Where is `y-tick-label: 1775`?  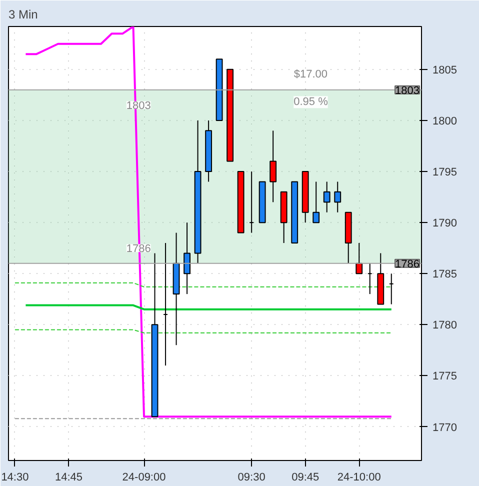
y-tick-label: 1775 is located at coordinates (444, 376).